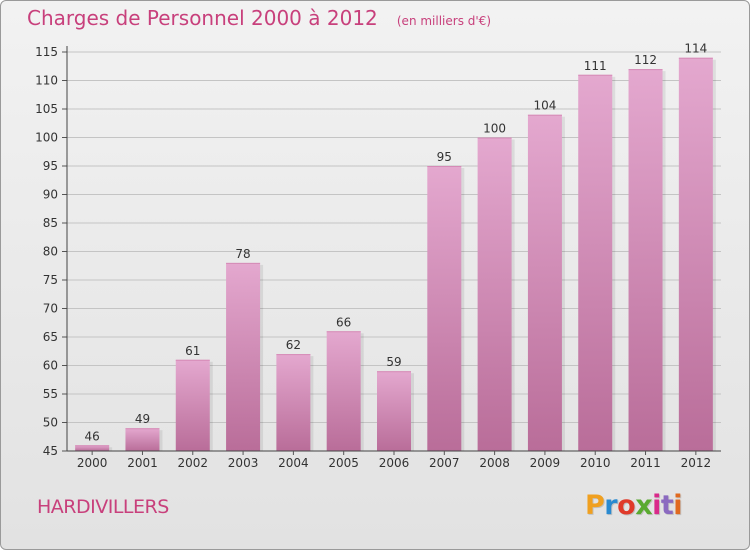 The height and width of the screenshot is (550, 750). What do you see at coordinates (46, 81) in the screenshot?
I see `y-tick-label: 110` at bounding box center [46, 81].